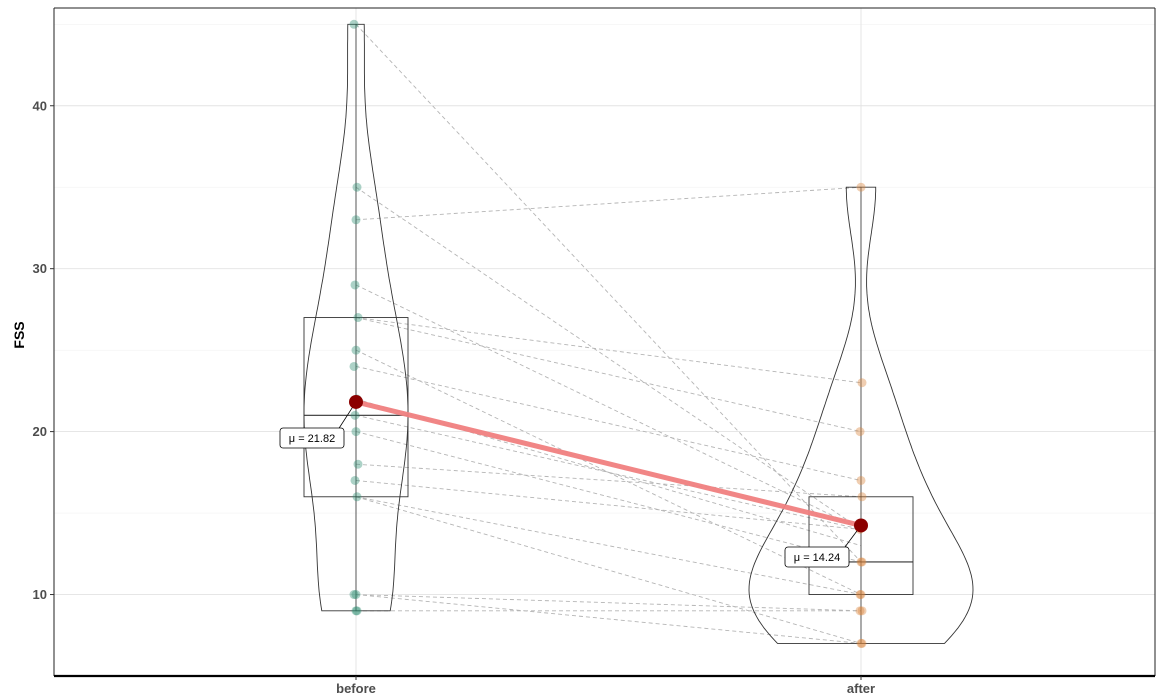 The image size is (1158, 697). I want to click on mean-connector, so click(608, 463).